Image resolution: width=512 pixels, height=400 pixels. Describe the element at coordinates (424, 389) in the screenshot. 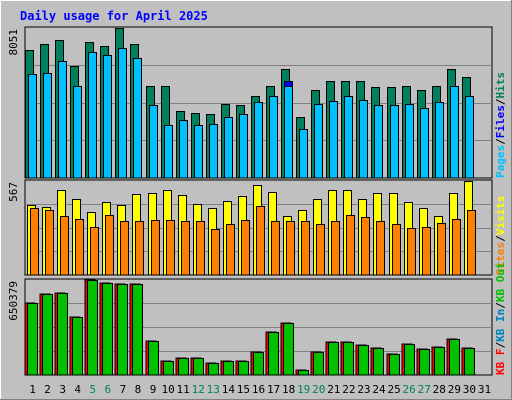

I see `day-label: 27` at that location.